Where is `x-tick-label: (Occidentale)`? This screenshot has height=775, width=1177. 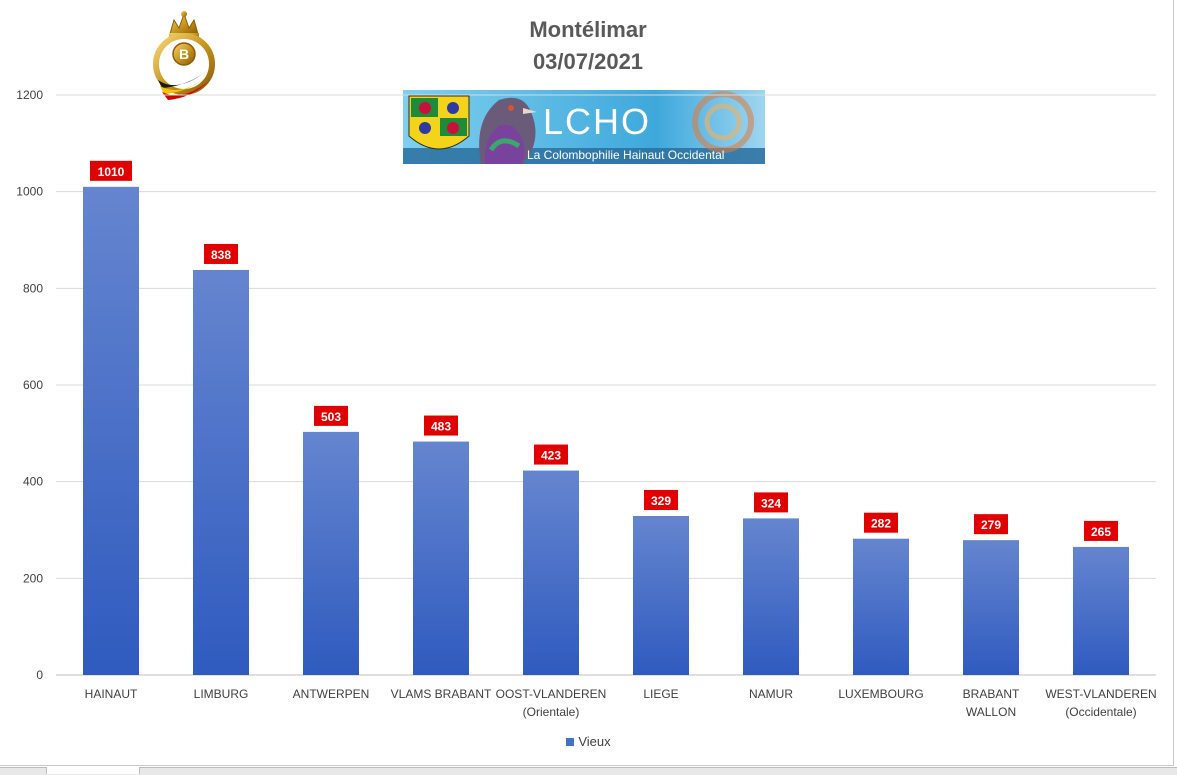
x-tick-label: (Occidentale) is located at coordinates (1100, 712).